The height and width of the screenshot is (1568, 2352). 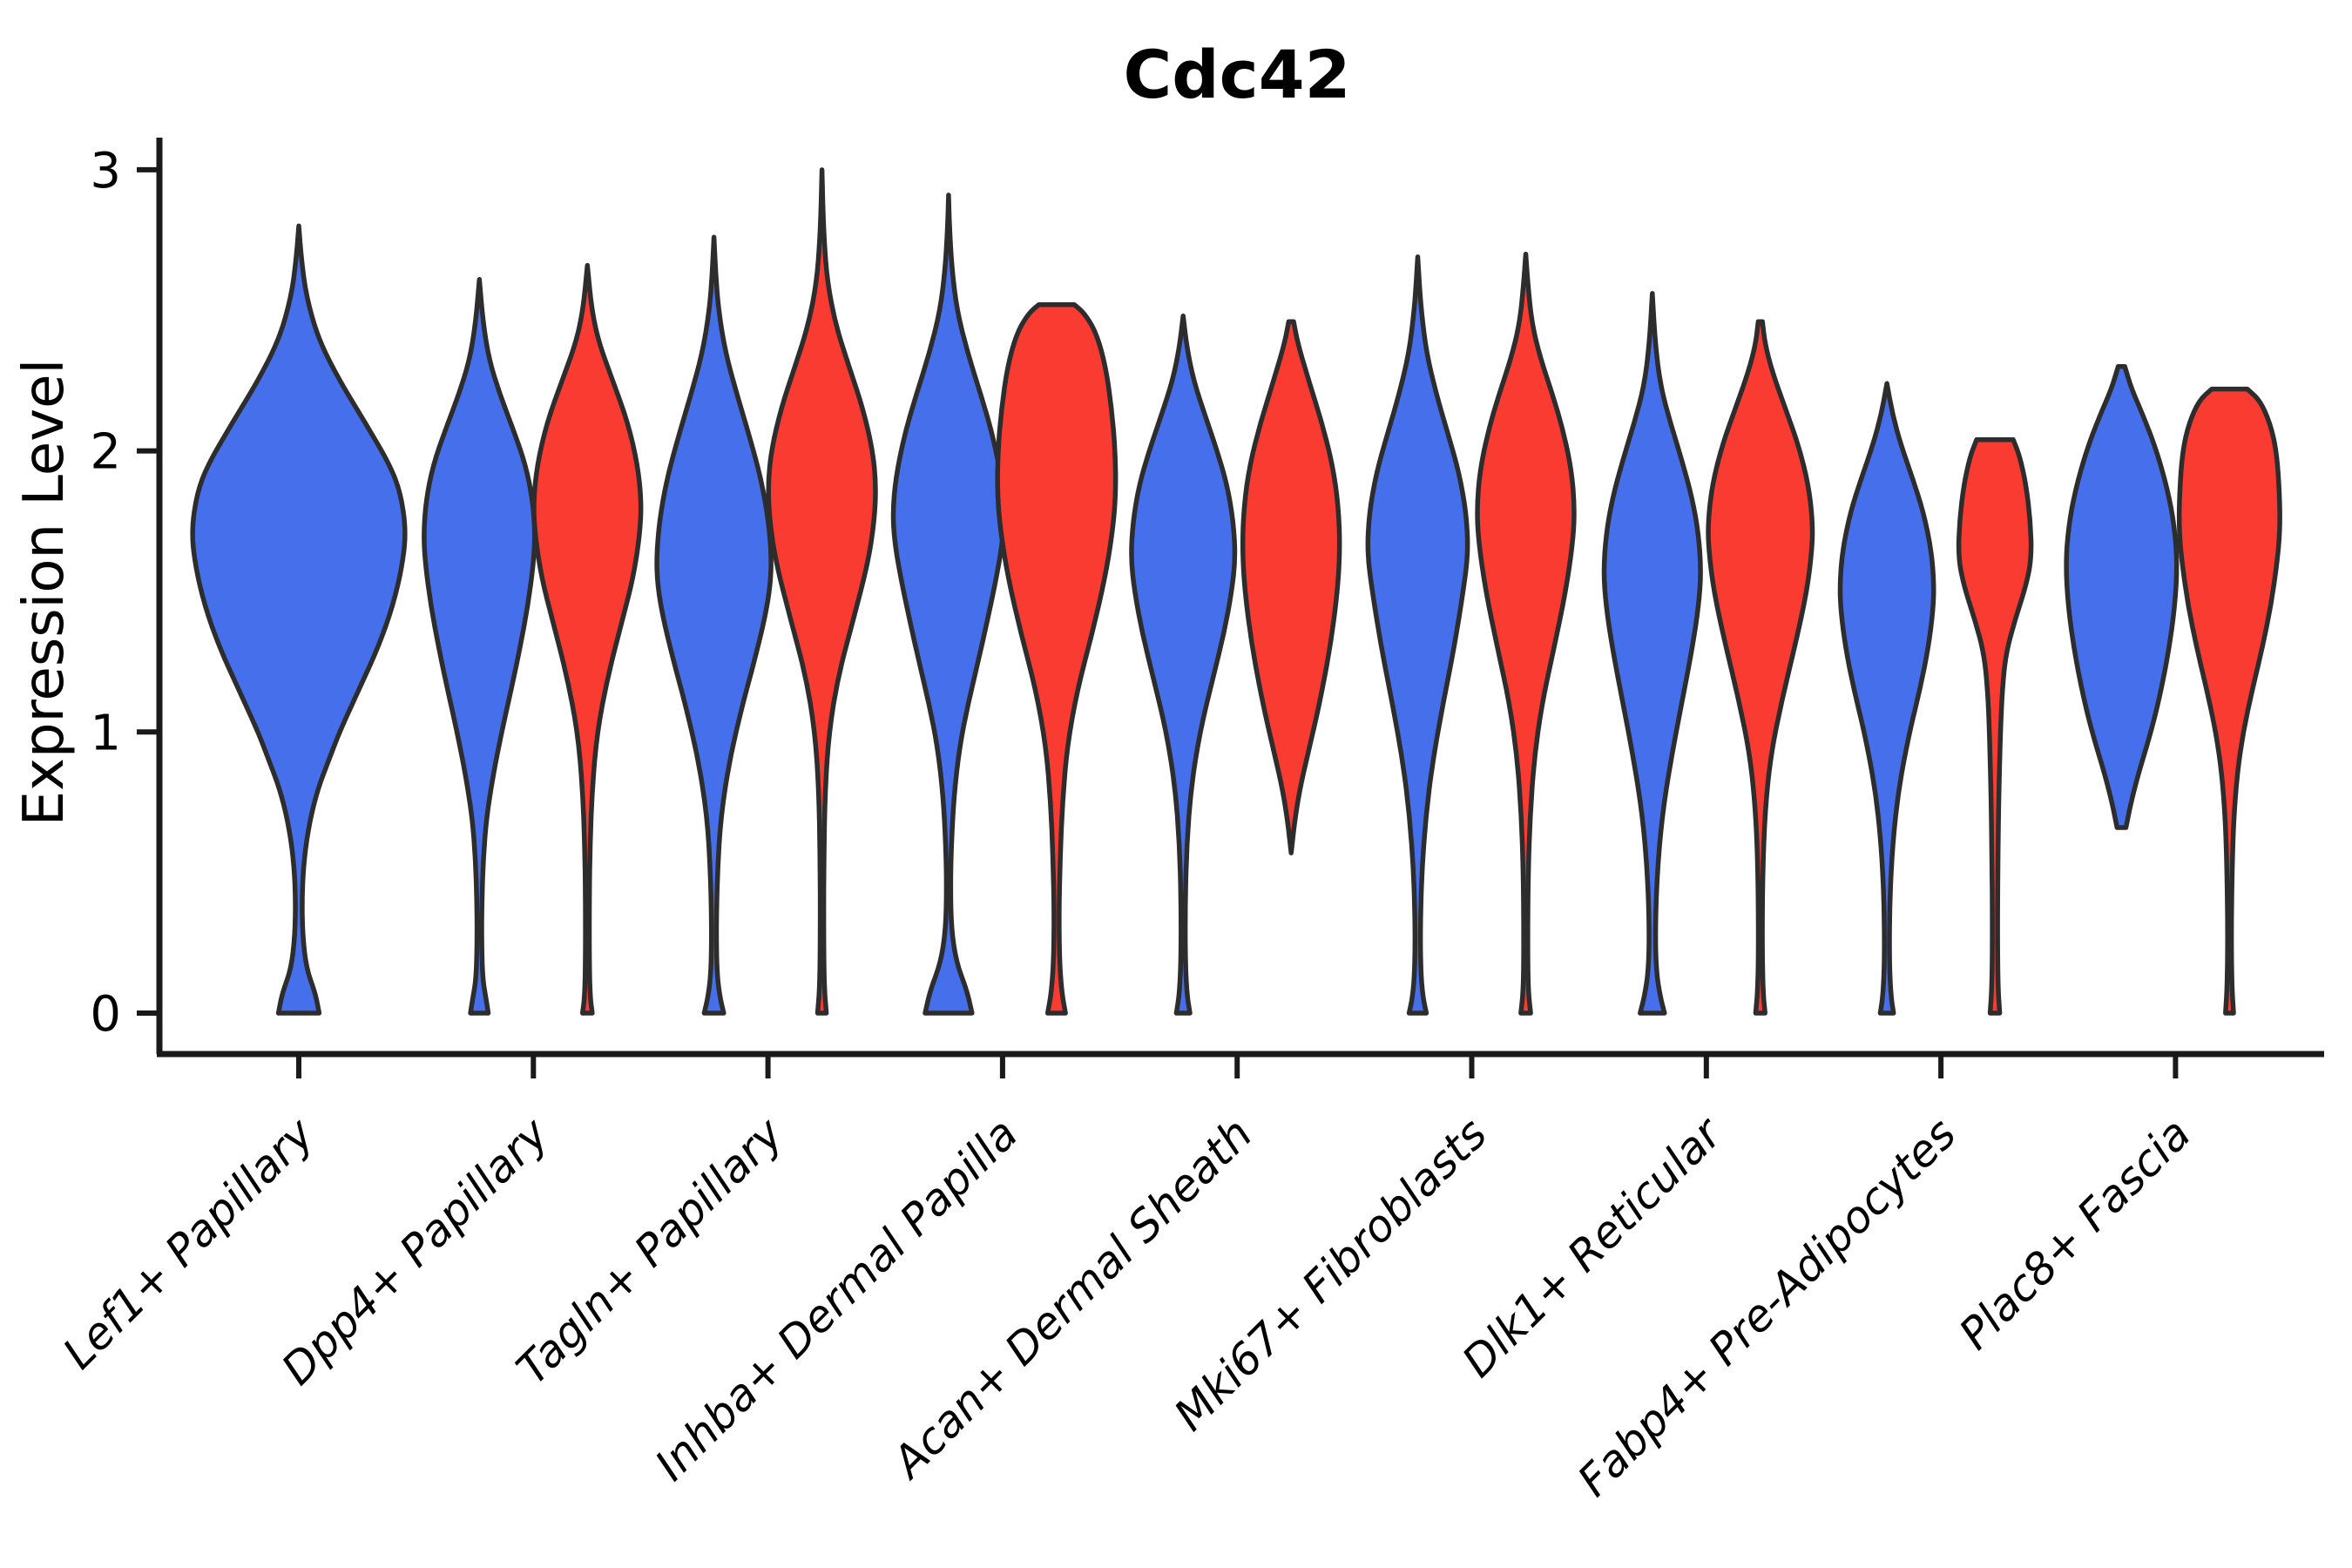 What do you see at coordinates (188, 1242) in the screenshot?
I see `x-tick-label-lef1-papillary: Lef1+ Papillary` at bounding box center [188, 1242].